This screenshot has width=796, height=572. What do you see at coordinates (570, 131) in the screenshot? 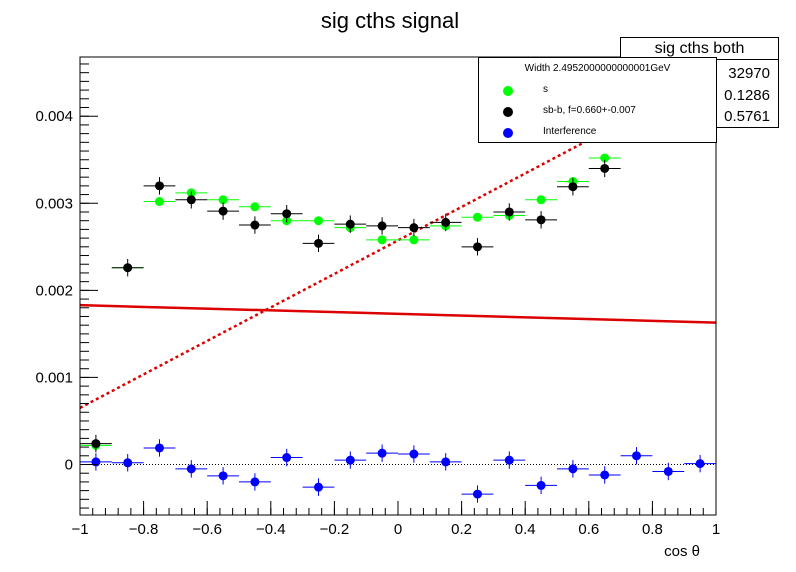
I see `legend-label: Interference` at bounding box center [570, 131].